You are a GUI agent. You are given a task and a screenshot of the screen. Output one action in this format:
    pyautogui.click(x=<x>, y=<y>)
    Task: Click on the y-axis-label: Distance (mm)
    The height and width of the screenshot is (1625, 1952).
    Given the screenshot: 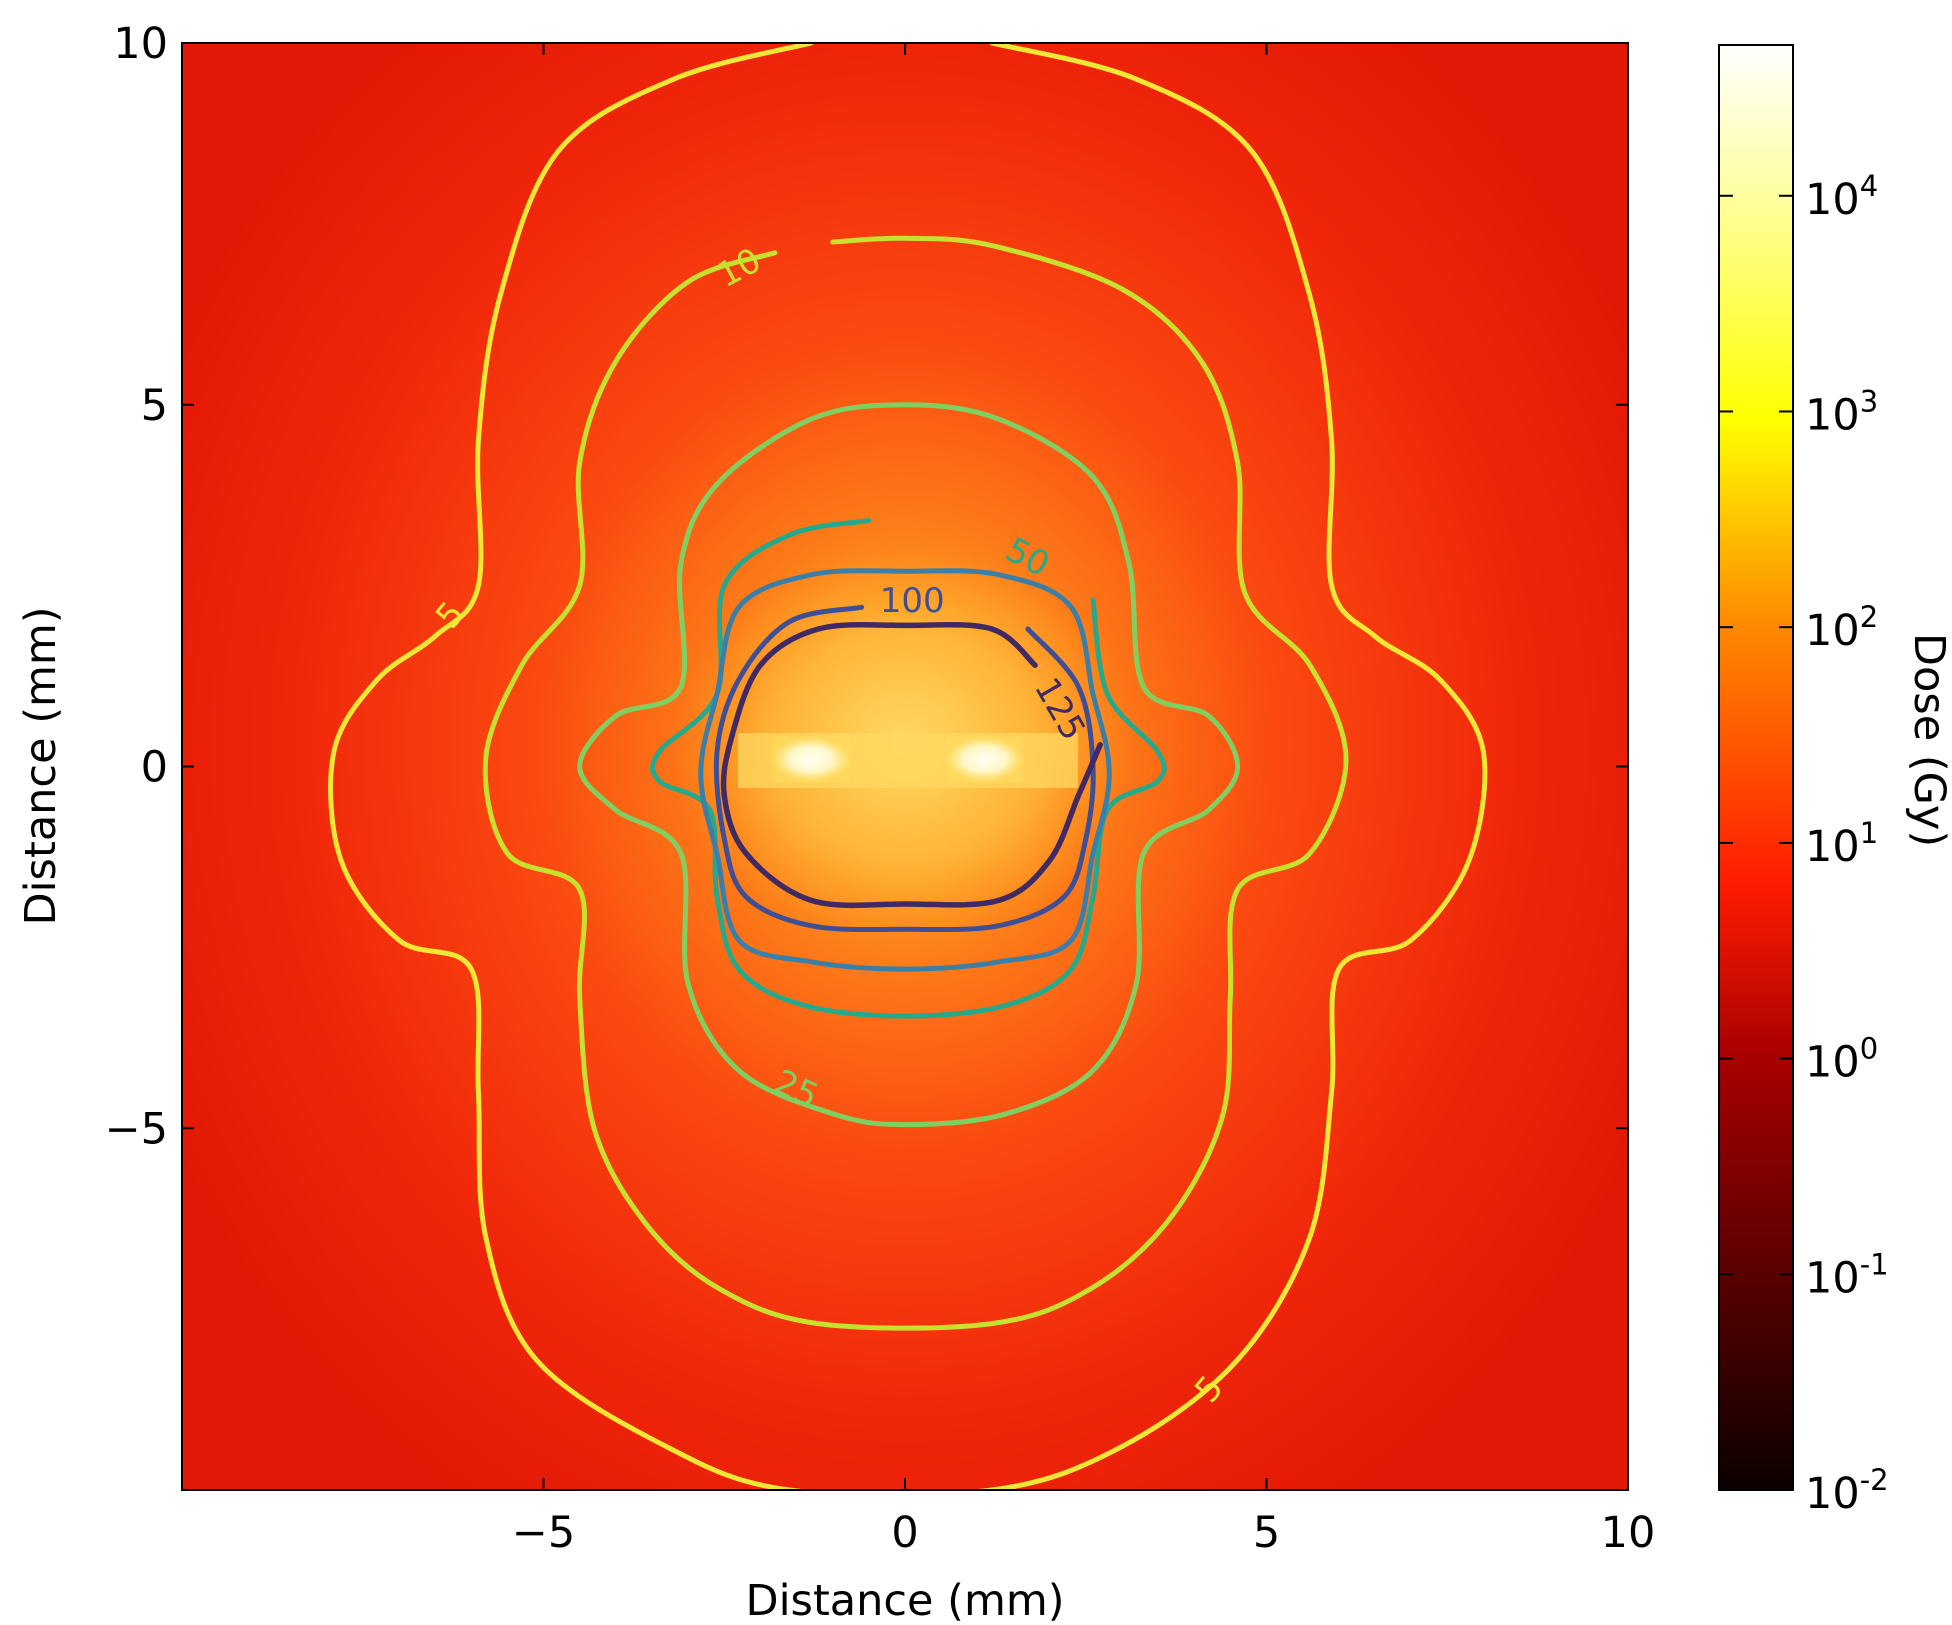 What is the action you would take?
    pyautogui.click(x=41, y=765)
    